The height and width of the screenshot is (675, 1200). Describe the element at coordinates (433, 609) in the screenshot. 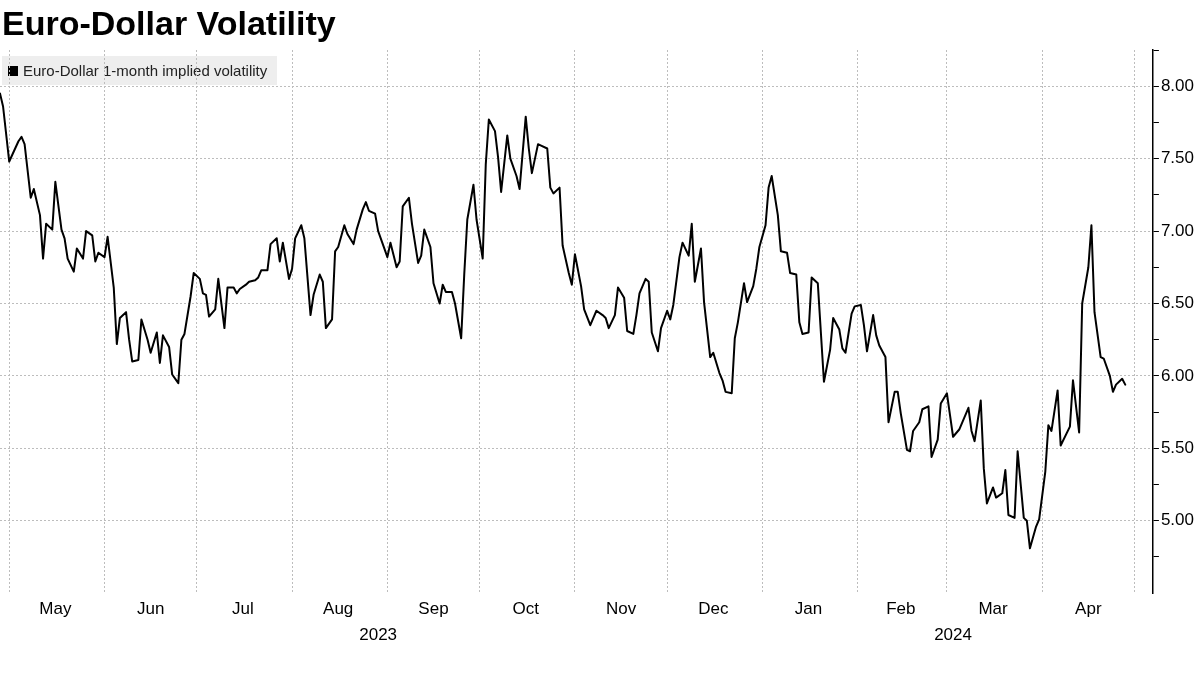

I see `x-tick-label: Sep` at that location.